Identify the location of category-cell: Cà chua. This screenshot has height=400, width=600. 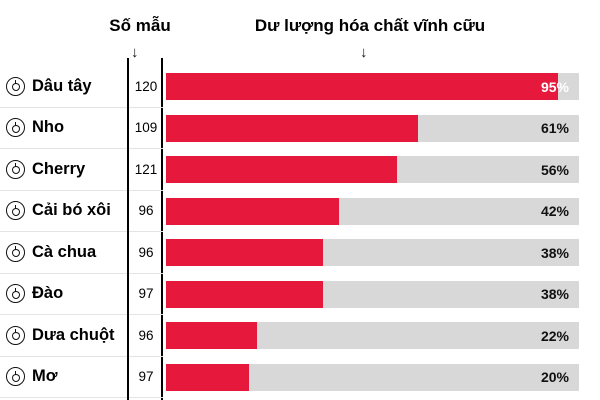
(63, 253).